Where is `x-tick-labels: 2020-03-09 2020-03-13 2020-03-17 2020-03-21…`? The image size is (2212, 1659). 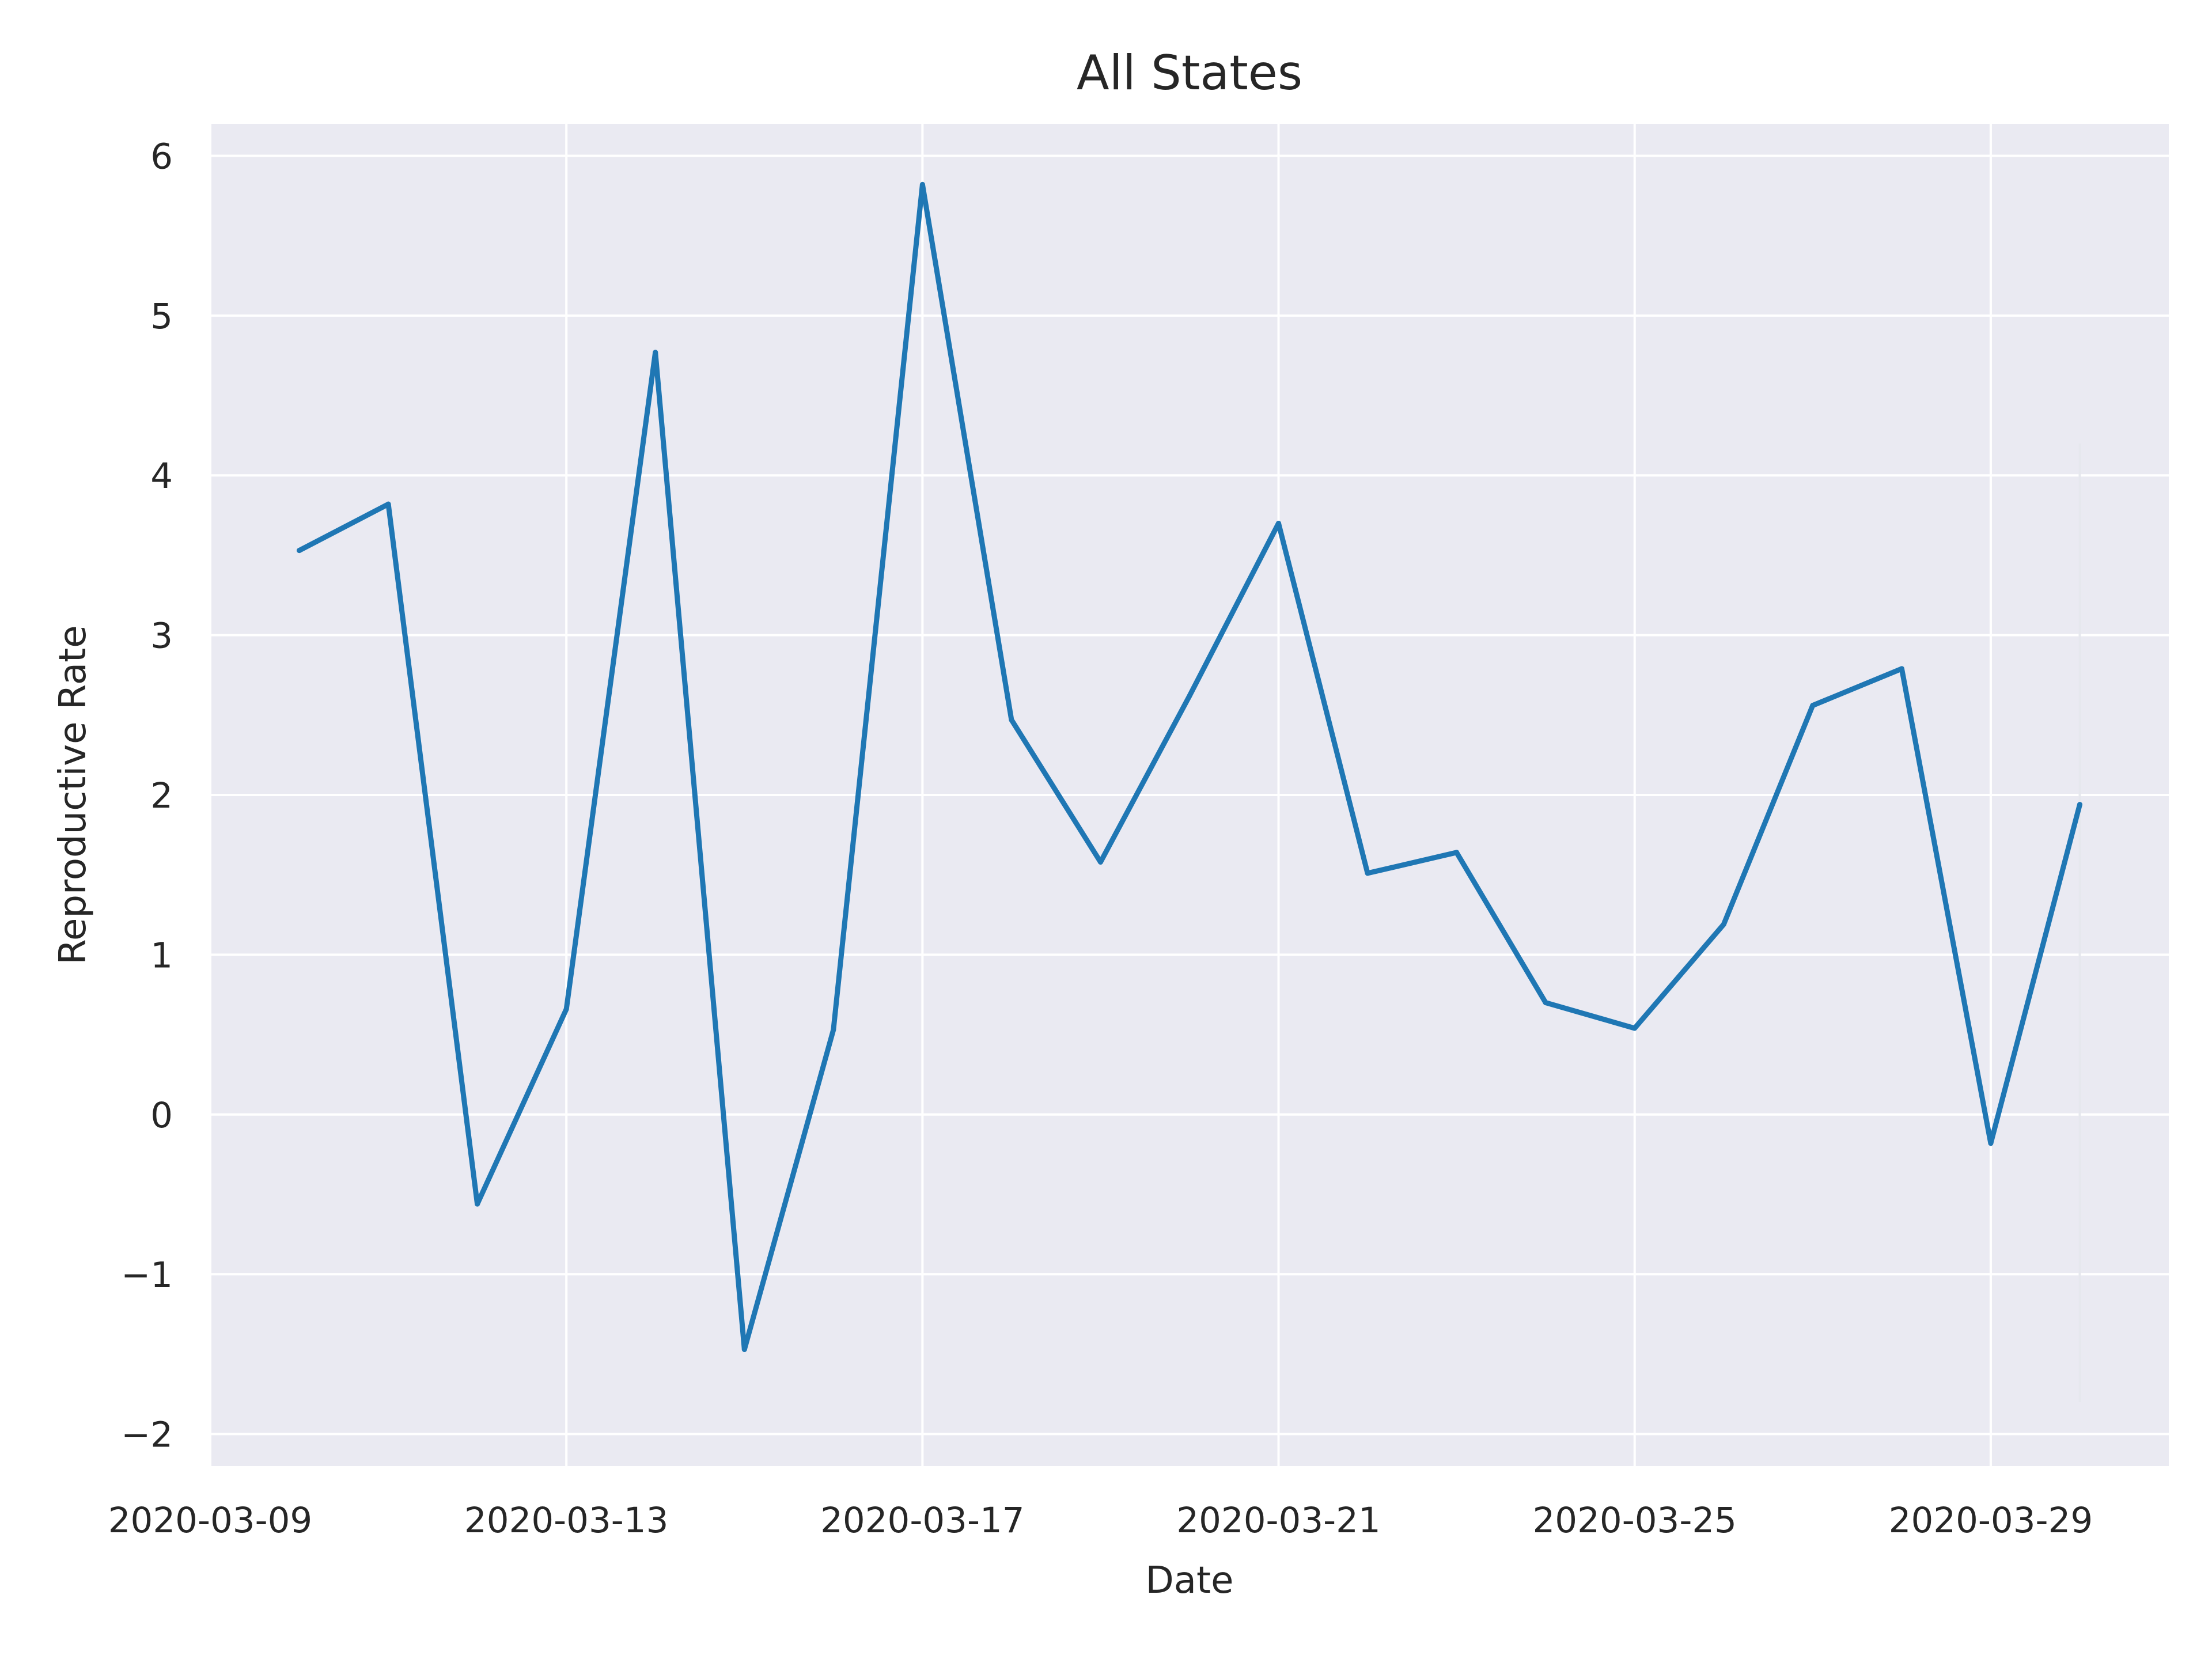 x-tick-labels: 2020-03-09 2020-03-13 2020-03-17 2020-03-21… is located at coordinates (1100, 1520).